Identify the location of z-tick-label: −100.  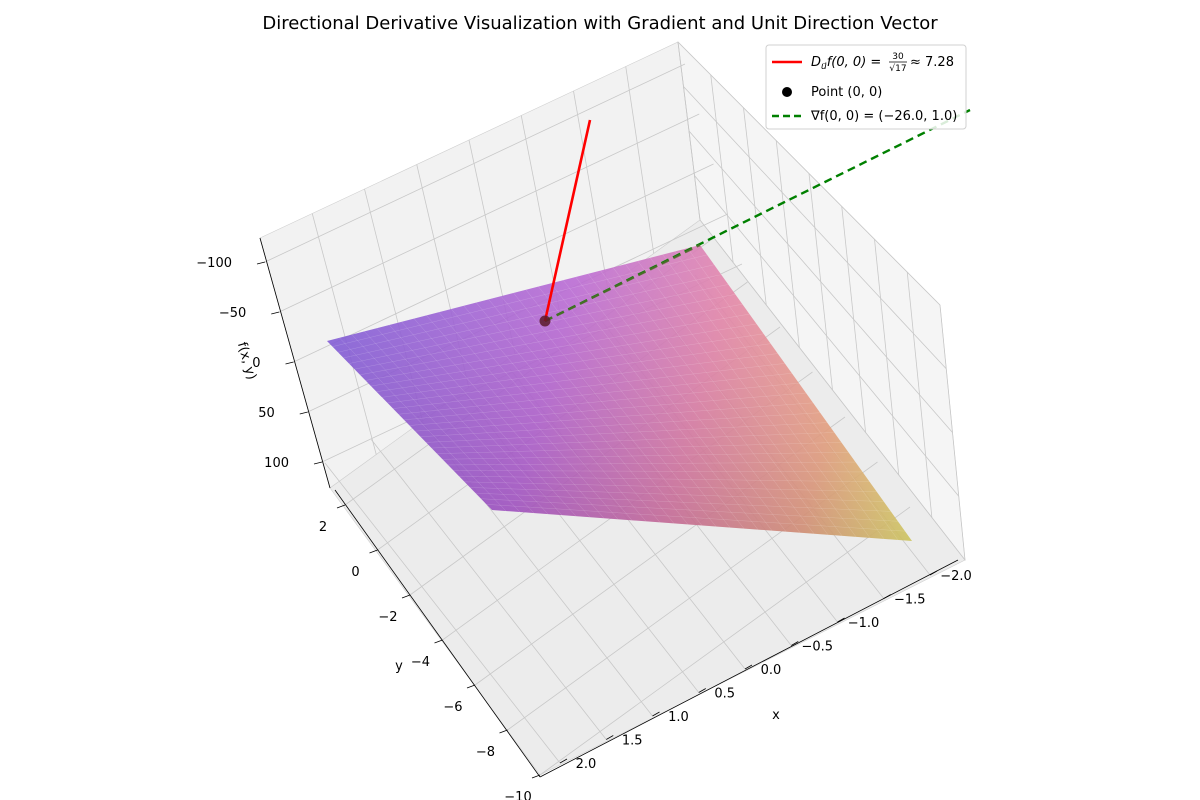
(214, 263).